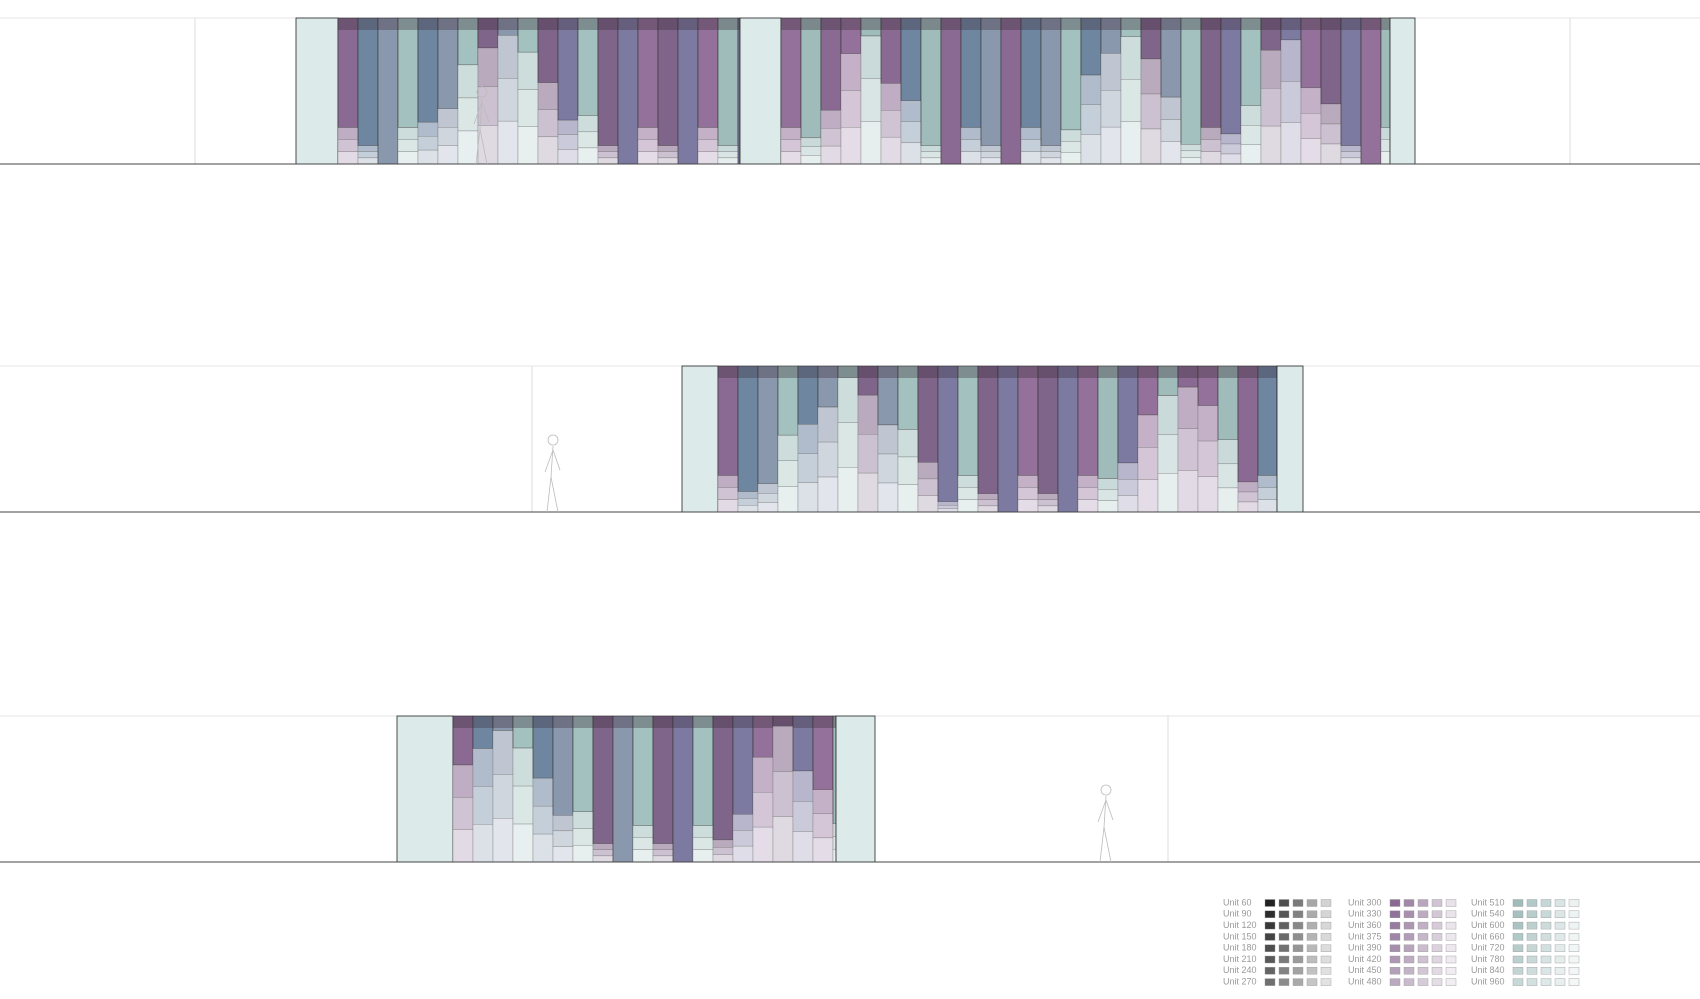 Image resolution: width=1700 pixels, height=999 pixels. What do you see at coordinates (1365, 914) in the screenshot?
I see `legend-label: Unit 330` at bounding box center [1365, 914].